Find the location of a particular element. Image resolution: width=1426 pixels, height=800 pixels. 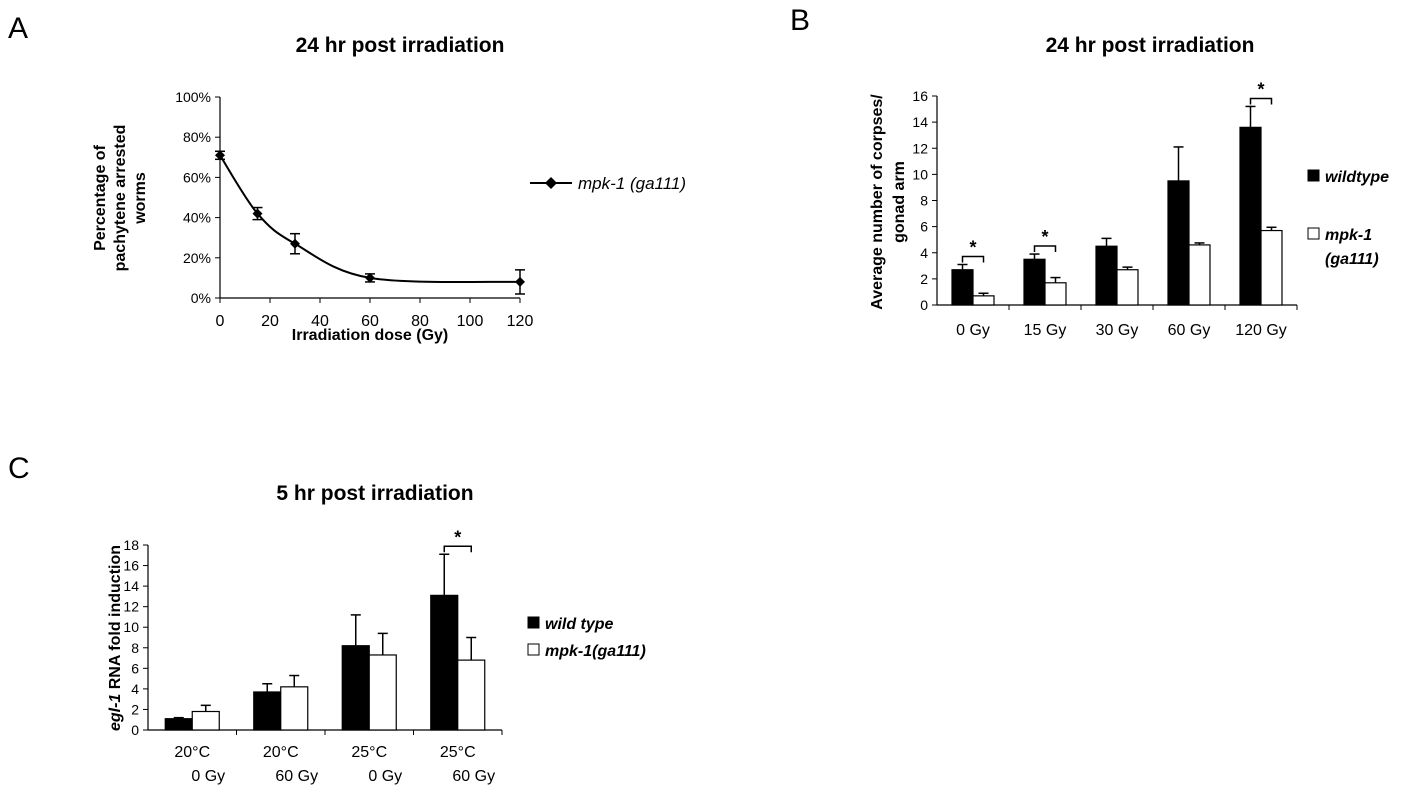

chart-a-y-axis-label-text-line: Percentage of is located at coordinates (100, 197).